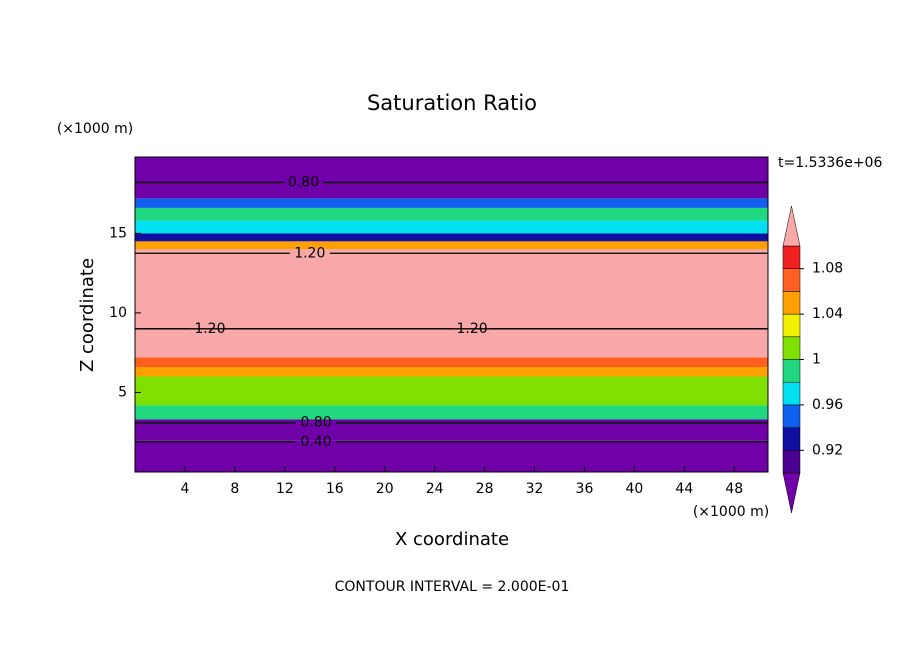  I want to click on y-tick-label: 5, so click(122, 392).